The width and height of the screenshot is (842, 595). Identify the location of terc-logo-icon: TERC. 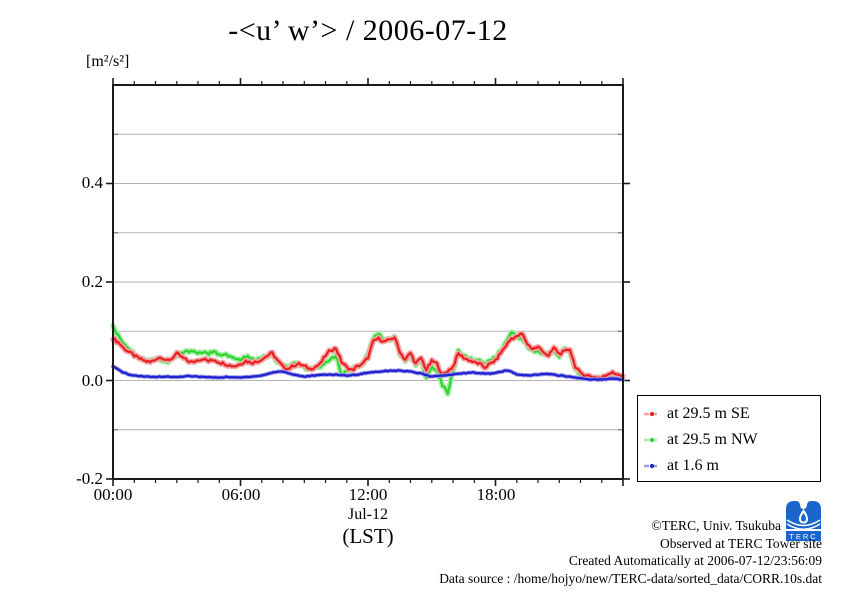
(803, 521).